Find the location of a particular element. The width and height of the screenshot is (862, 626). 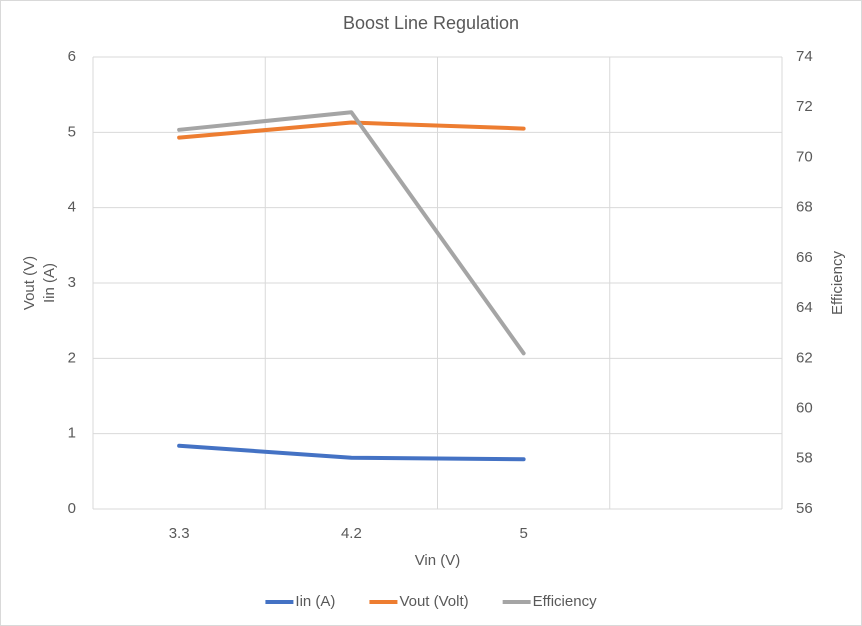

y2-tick-label: 58 is located at coordinates (804, 458).